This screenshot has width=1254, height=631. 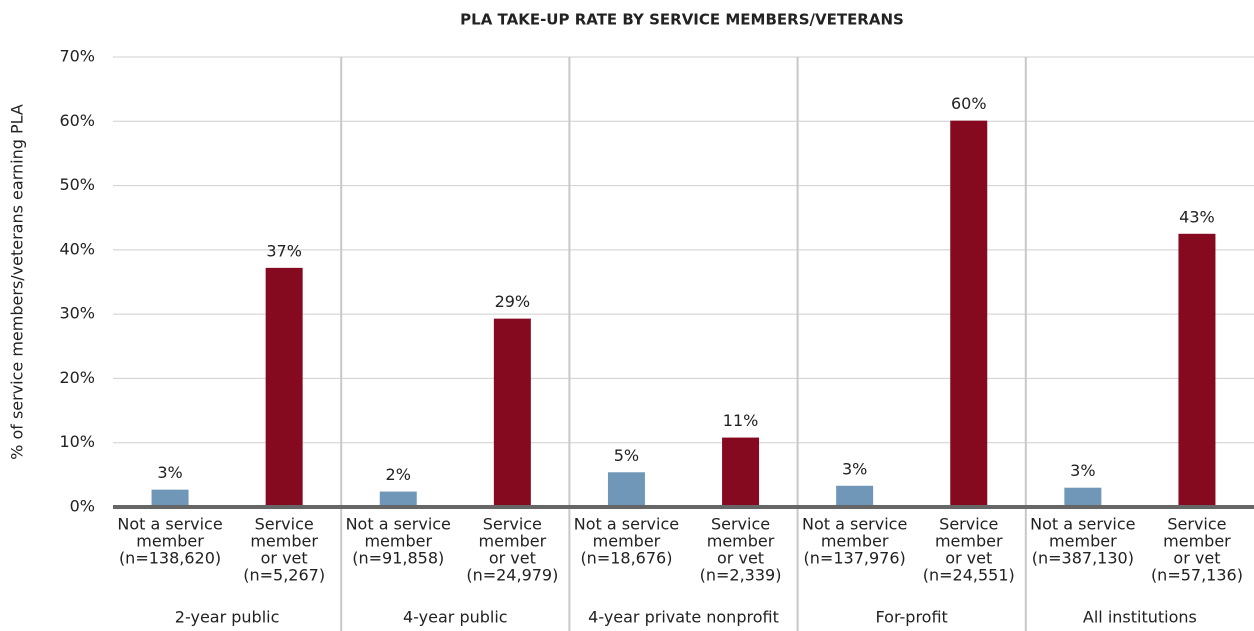 I want to click on y-tick-label: 0%, so click(x=82, y=506).